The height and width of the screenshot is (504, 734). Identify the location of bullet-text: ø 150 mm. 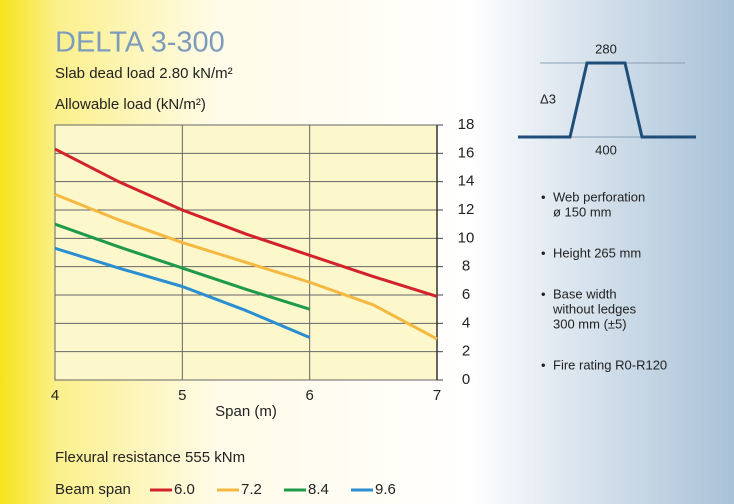
(582, 211).